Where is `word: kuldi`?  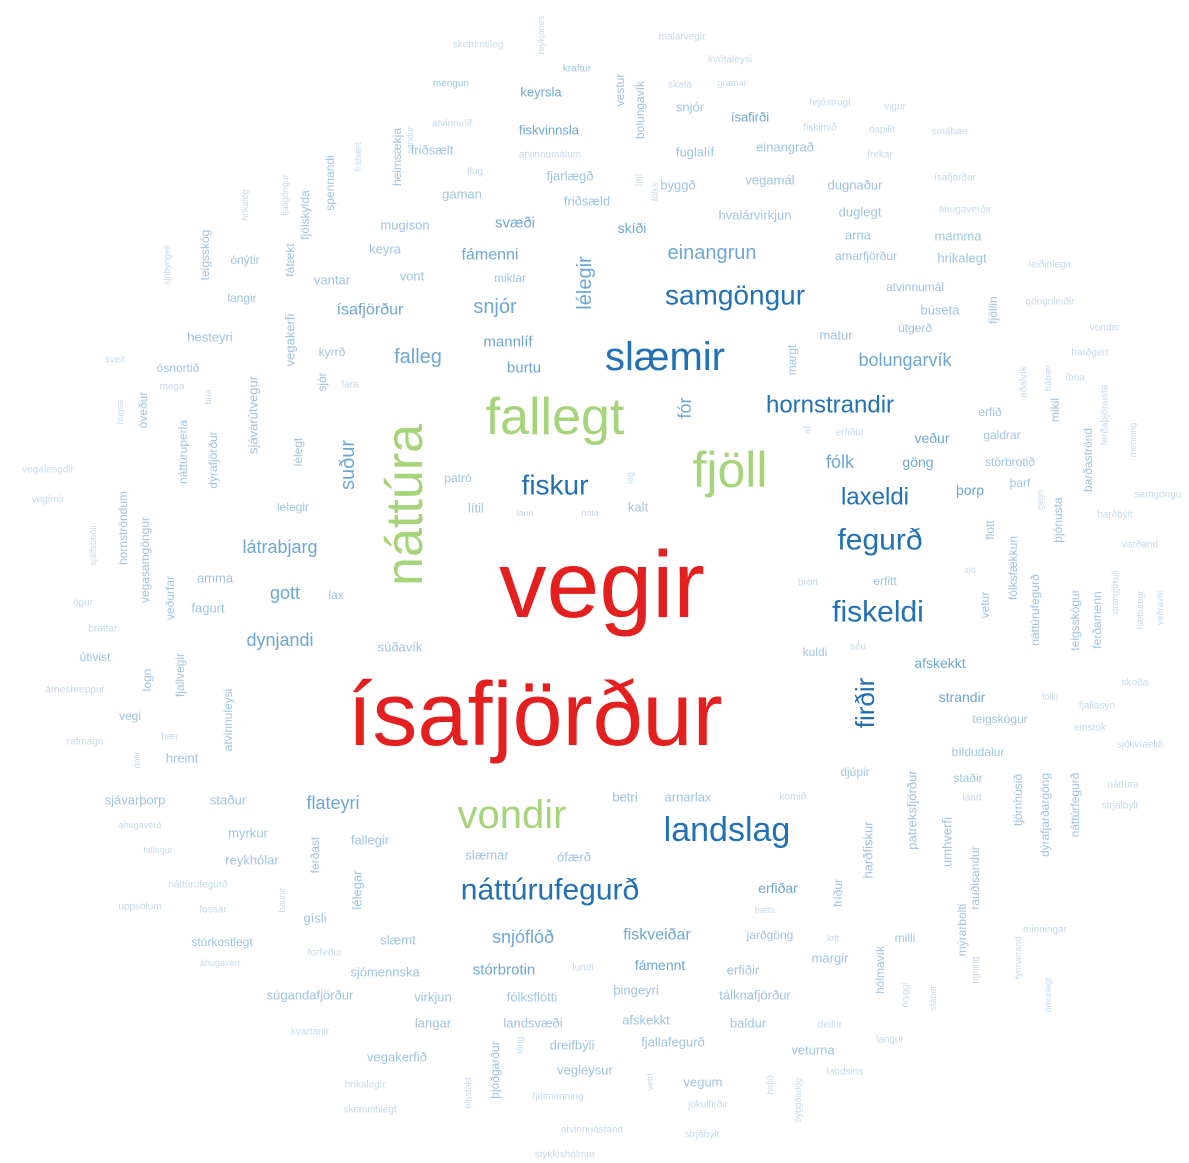
word: kuldi is located at coordinates (815, 652).